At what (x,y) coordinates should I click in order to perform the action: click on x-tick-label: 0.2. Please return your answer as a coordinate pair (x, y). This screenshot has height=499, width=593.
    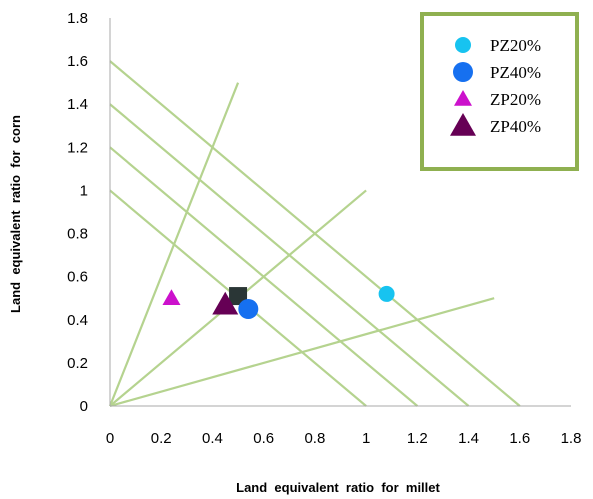
    Looking at the image, I should click on (161, 438).